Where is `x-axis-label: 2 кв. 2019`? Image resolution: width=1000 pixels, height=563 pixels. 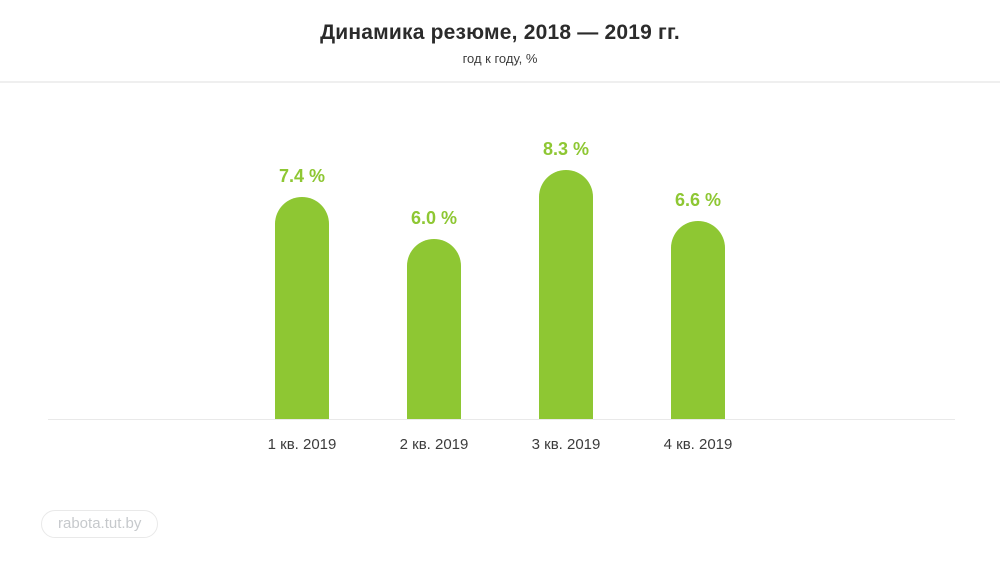 x-axis-label: 2 кв. 2019 is located at coordinates (434, 444).